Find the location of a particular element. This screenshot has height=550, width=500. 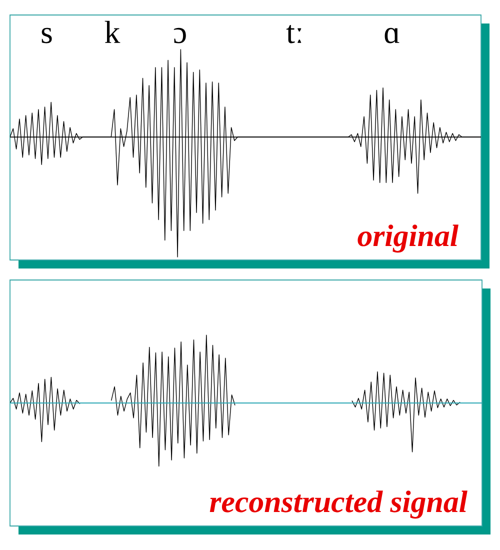

text: reconstructed signal is located at coordinates (339, 504).